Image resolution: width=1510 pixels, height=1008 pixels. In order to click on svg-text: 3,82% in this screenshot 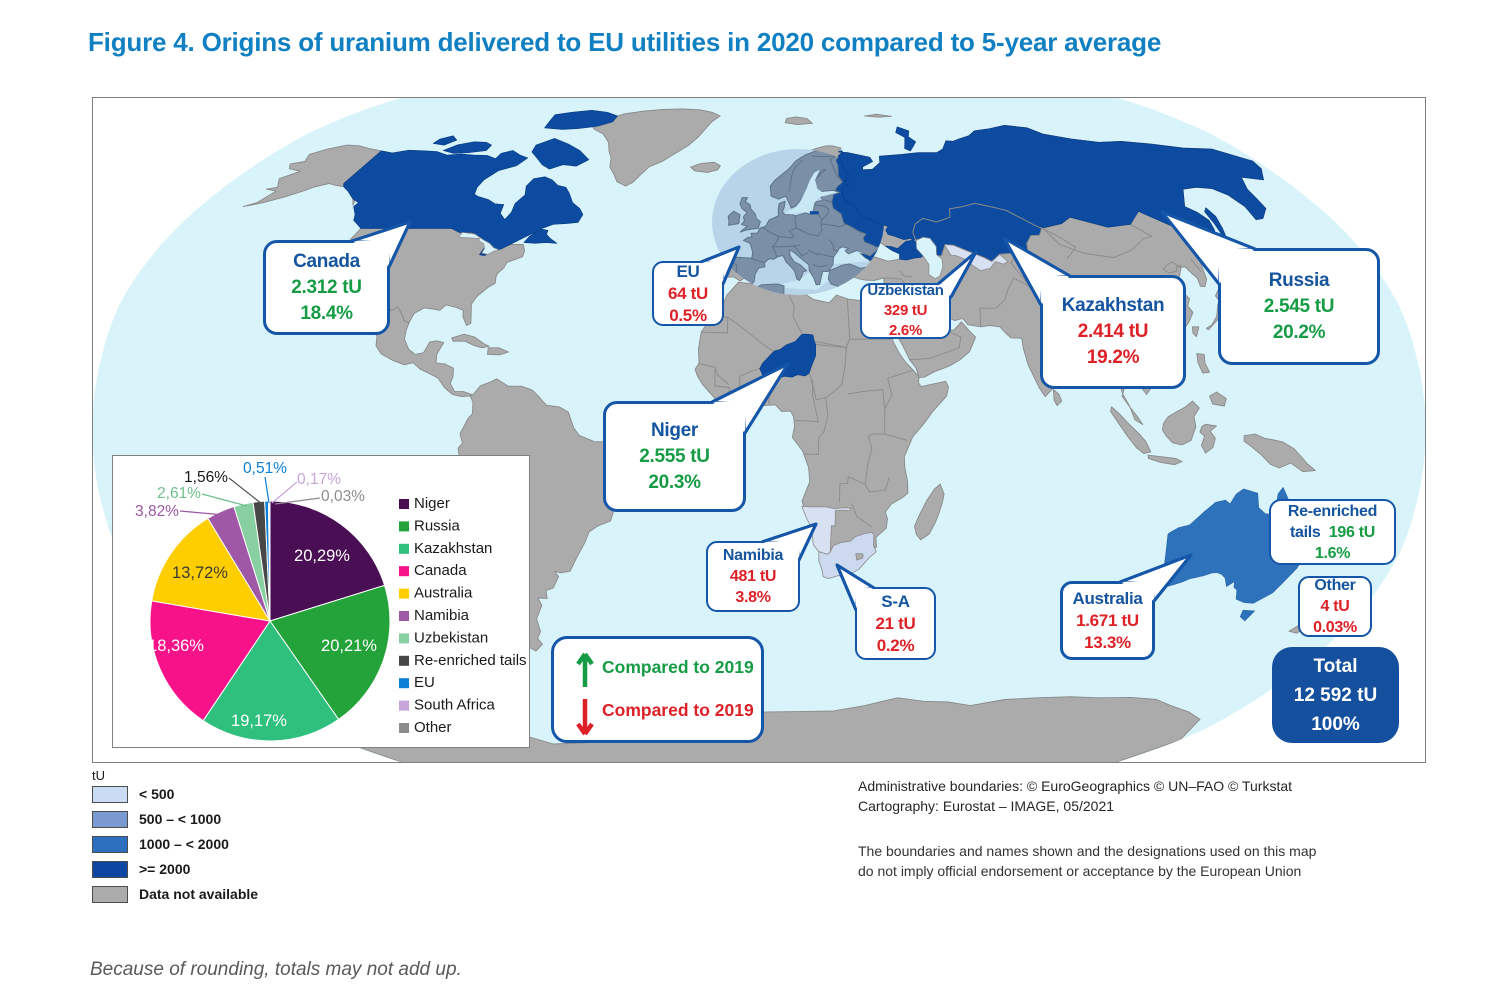, I will do `click(157, 511)`.